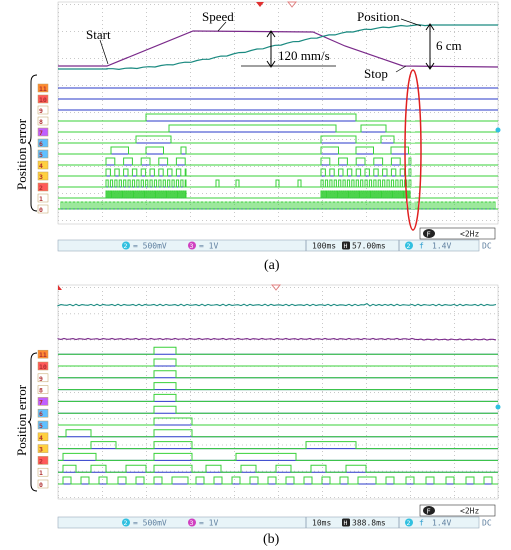 This screenshot has width=511, height=550. Describe the element at coordinates (41, 155) in the screenshot. I see `channel-label-5: 5` at that location.